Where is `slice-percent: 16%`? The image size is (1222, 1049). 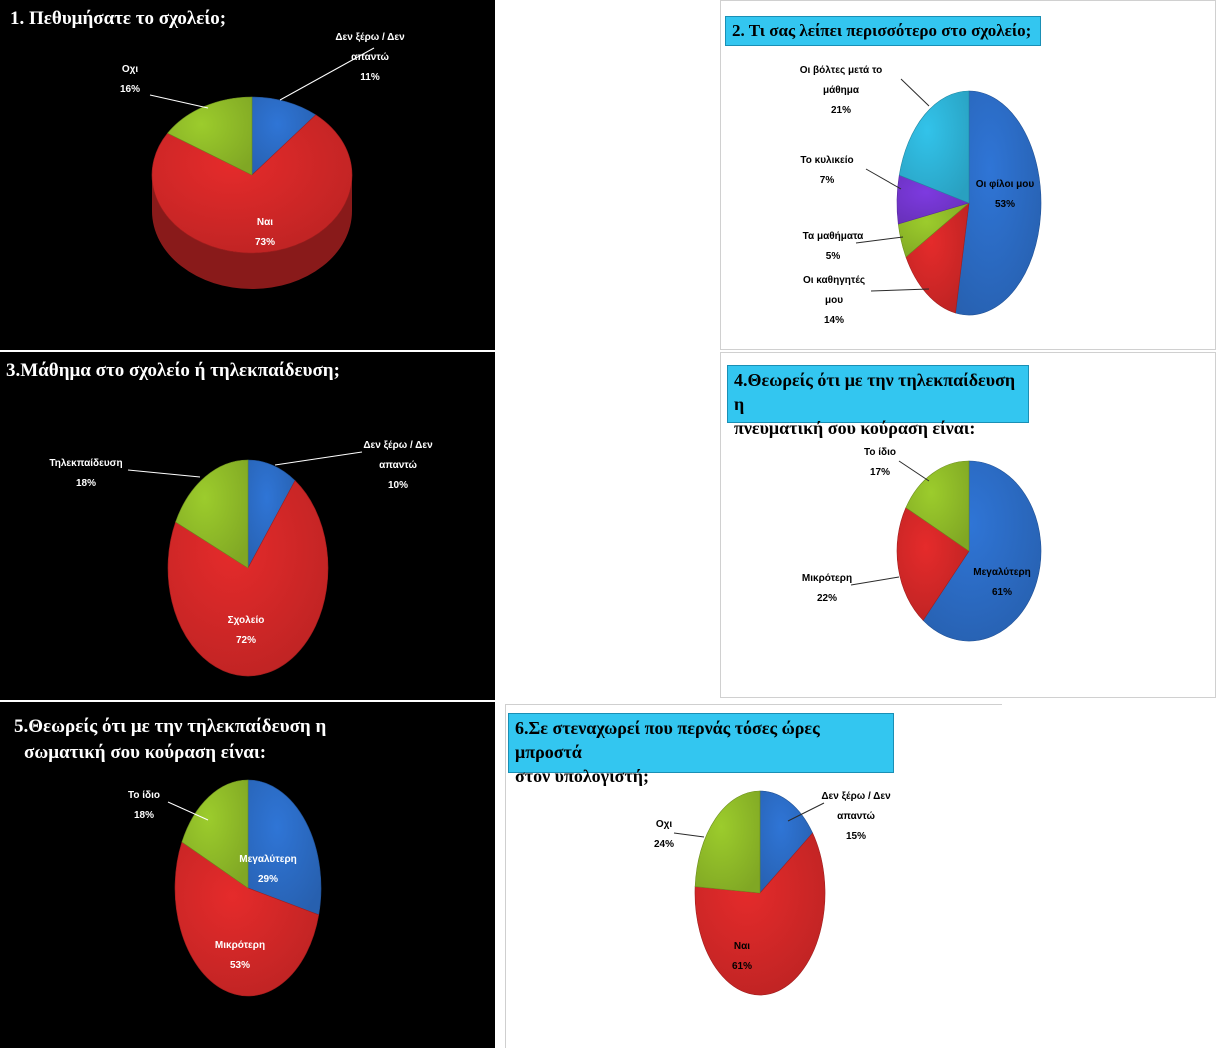
slice-percent: 16% is located at coordinates (130, 89).